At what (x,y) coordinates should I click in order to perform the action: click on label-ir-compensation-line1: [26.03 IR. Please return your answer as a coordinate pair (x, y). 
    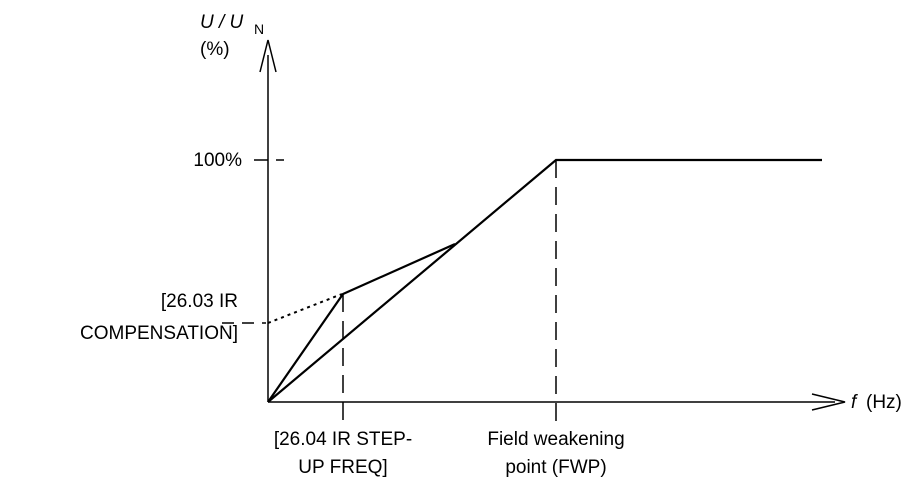
    Looking at the image, I should click on (199, 301).